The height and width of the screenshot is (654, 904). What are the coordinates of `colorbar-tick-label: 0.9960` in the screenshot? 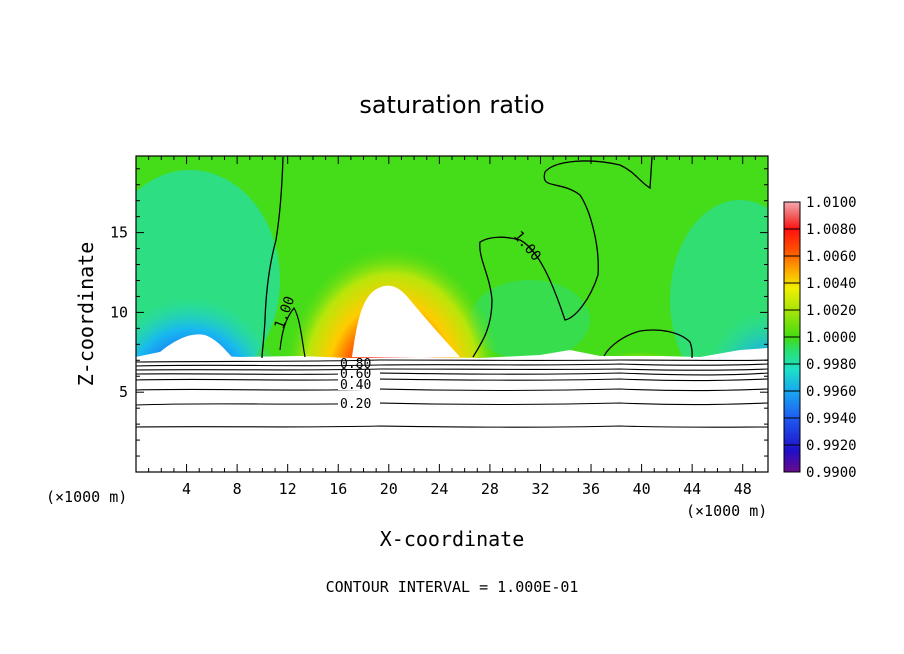 It's located at (831, 392).